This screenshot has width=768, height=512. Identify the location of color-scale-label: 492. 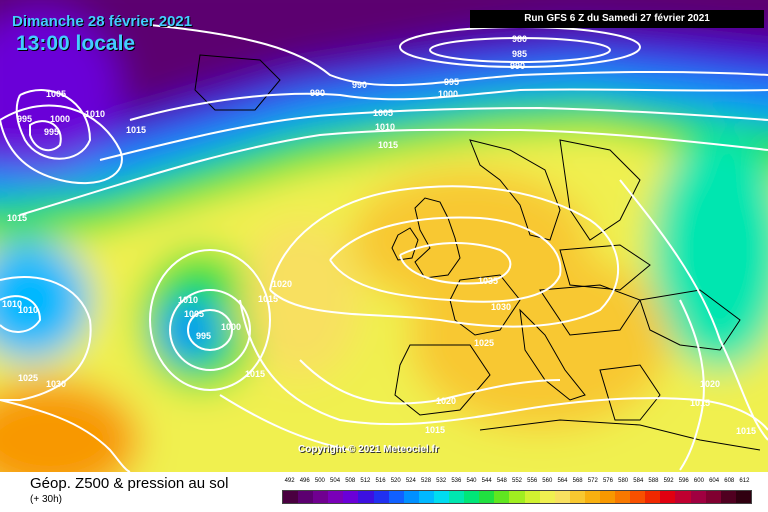
(289, 481).